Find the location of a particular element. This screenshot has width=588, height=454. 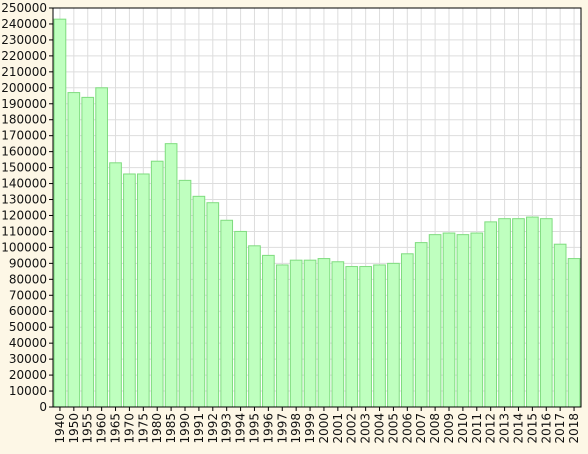

x-tick-label: 1997 is located at coordinates (282, 428).